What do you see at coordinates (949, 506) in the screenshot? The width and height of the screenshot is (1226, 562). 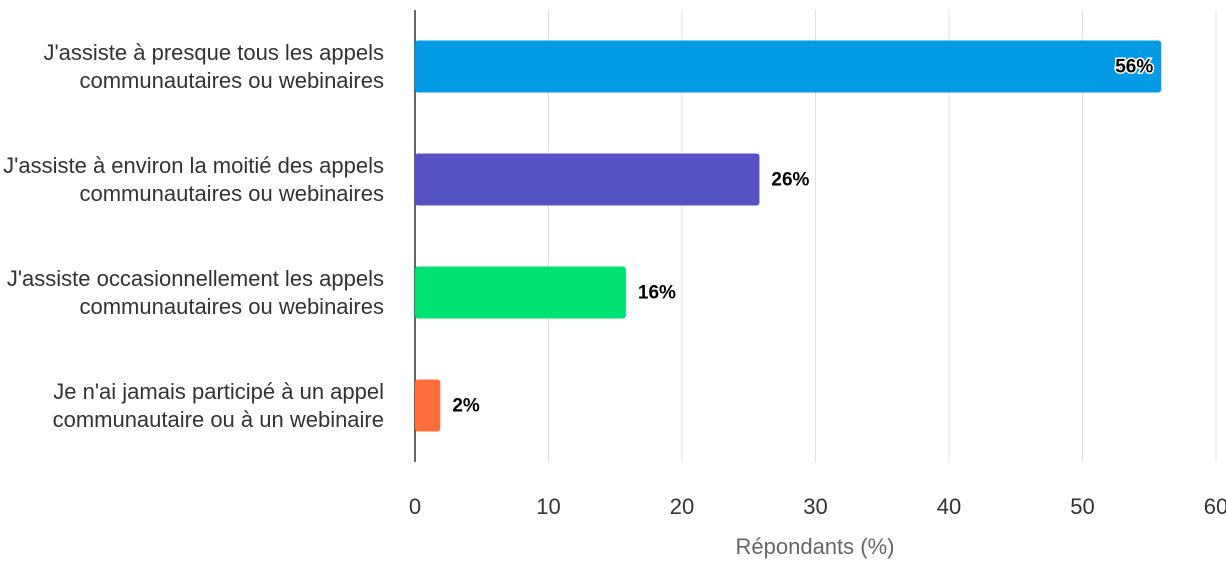 I see `x-tick-label: 40` at bounding box center [949, 506].